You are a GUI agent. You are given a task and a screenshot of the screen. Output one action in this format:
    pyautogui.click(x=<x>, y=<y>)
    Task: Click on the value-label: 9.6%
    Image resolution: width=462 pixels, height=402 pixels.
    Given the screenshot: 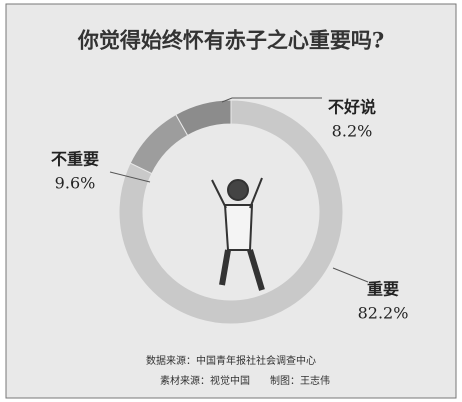 What is the action you would take?
    pyautogui.click(x=75, y=183)
    